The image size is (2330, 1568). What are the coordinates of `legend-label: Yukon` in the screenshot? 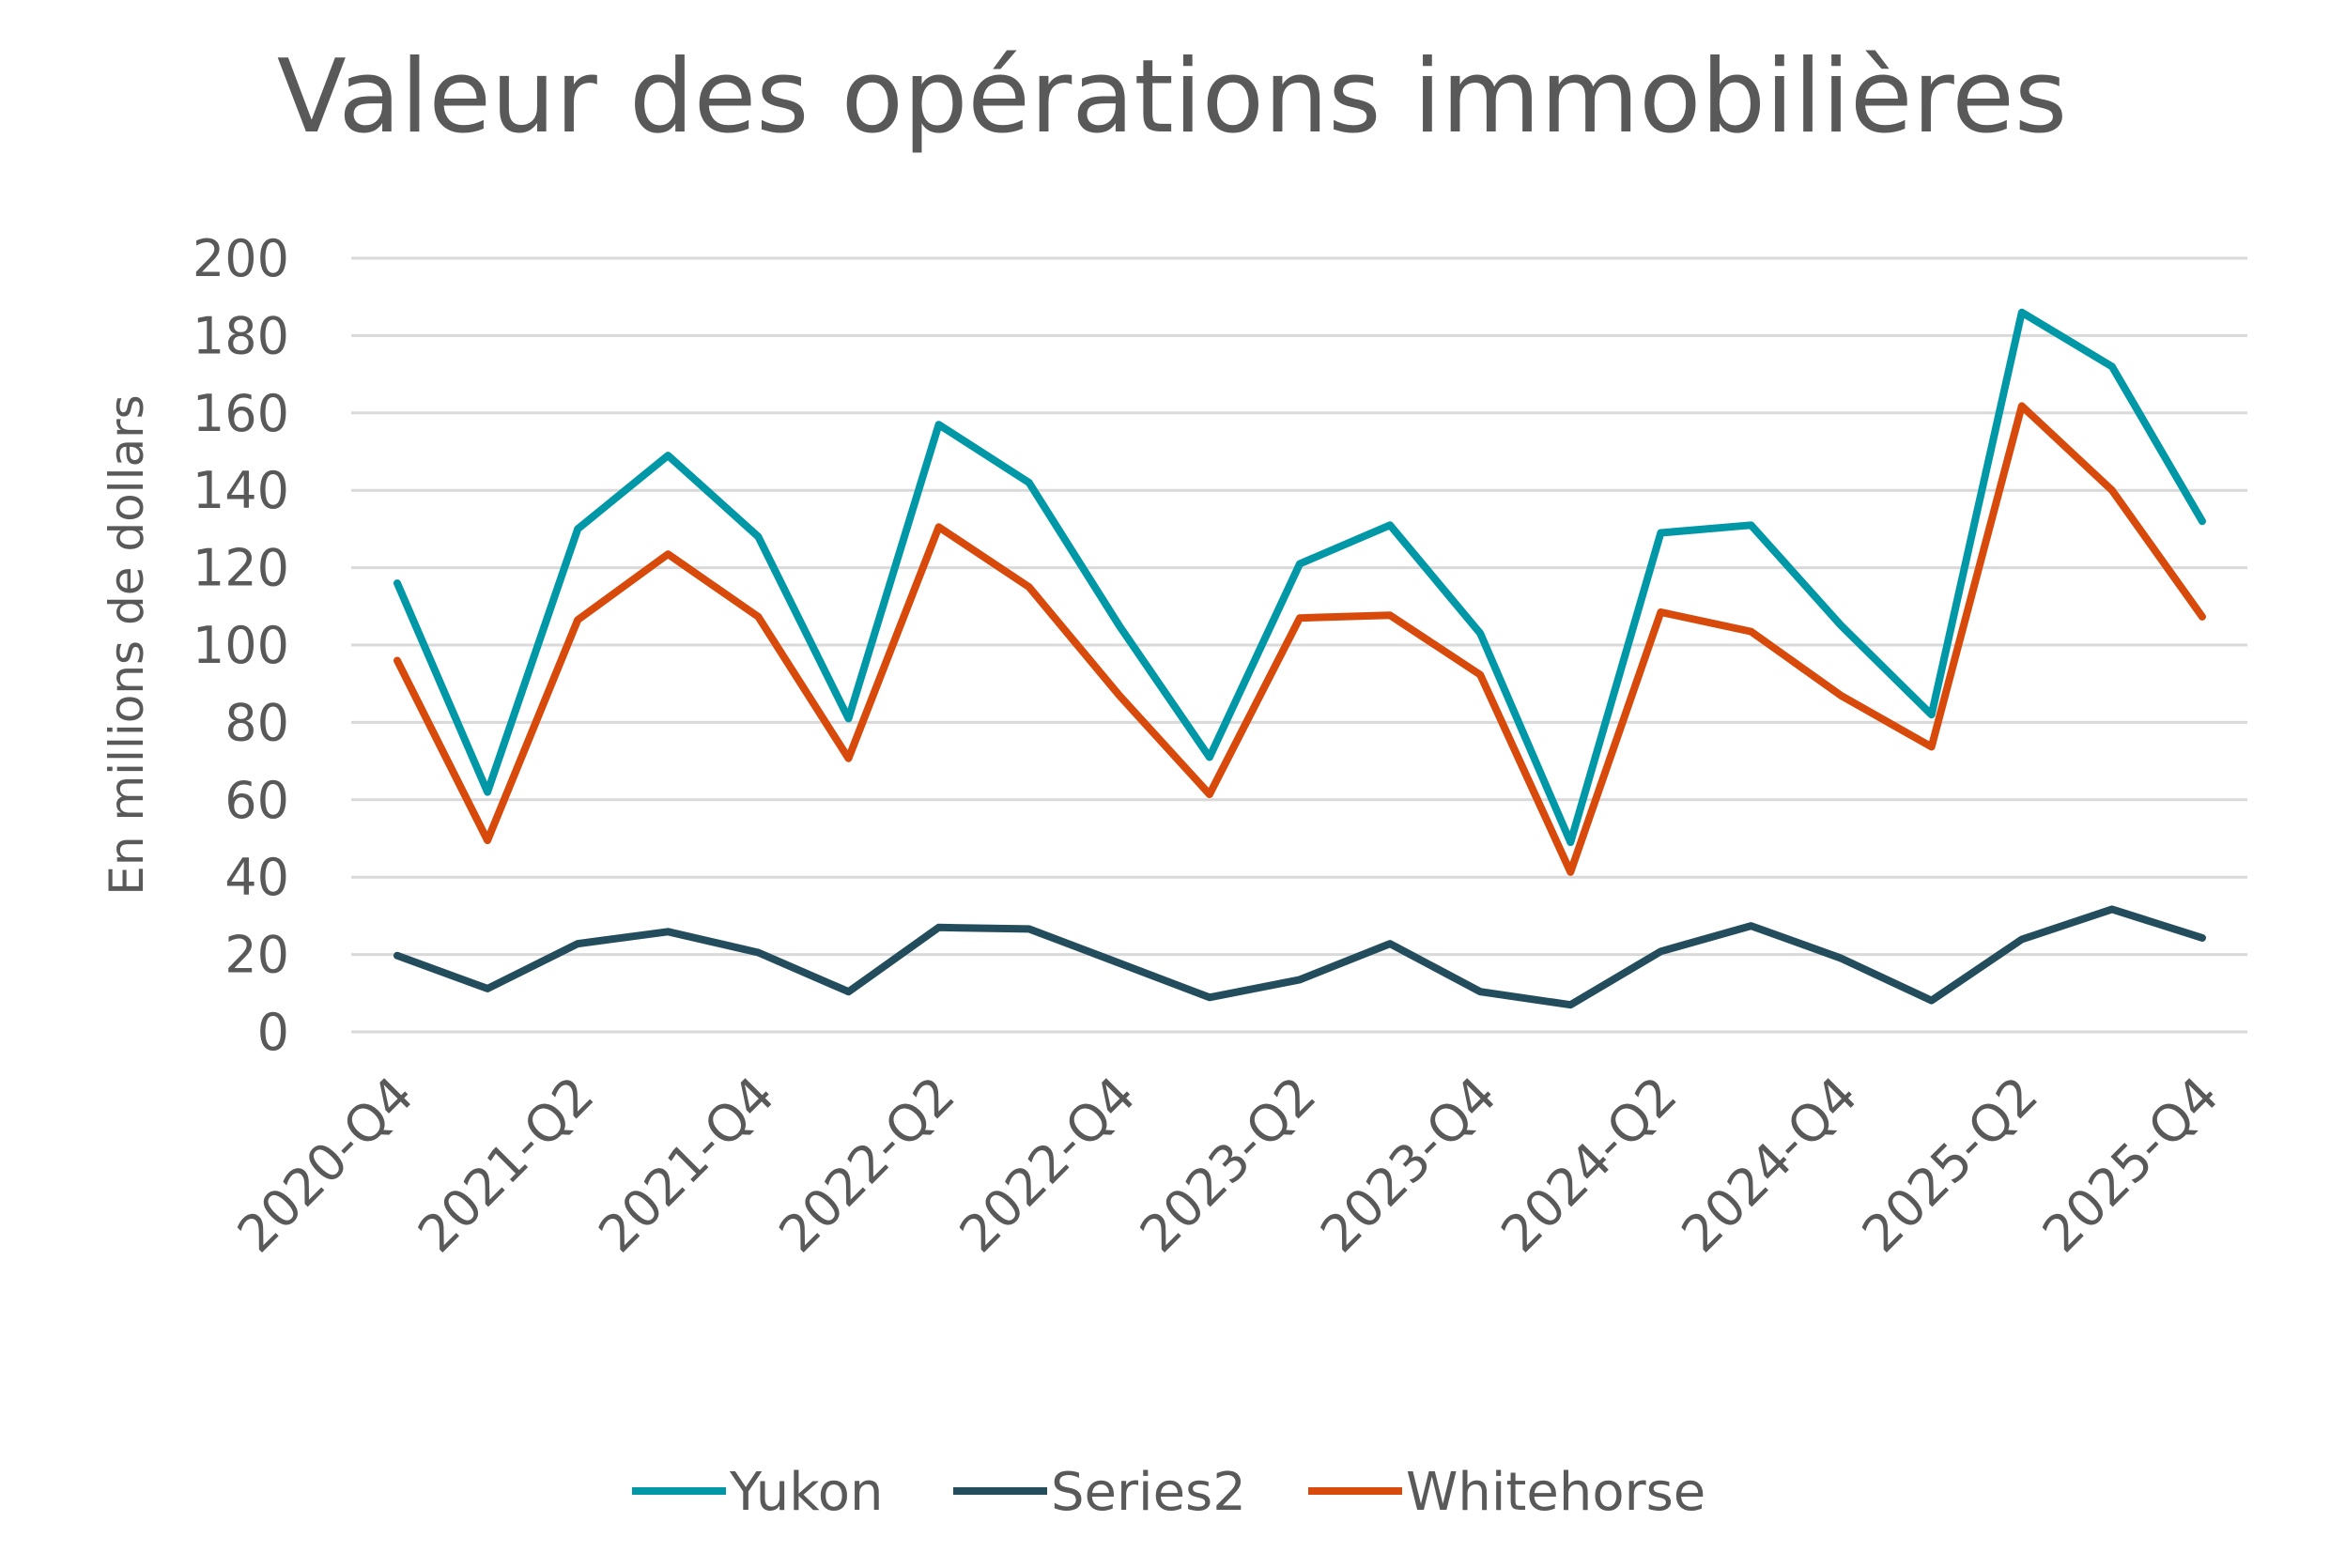 It's located at (806, 1493).